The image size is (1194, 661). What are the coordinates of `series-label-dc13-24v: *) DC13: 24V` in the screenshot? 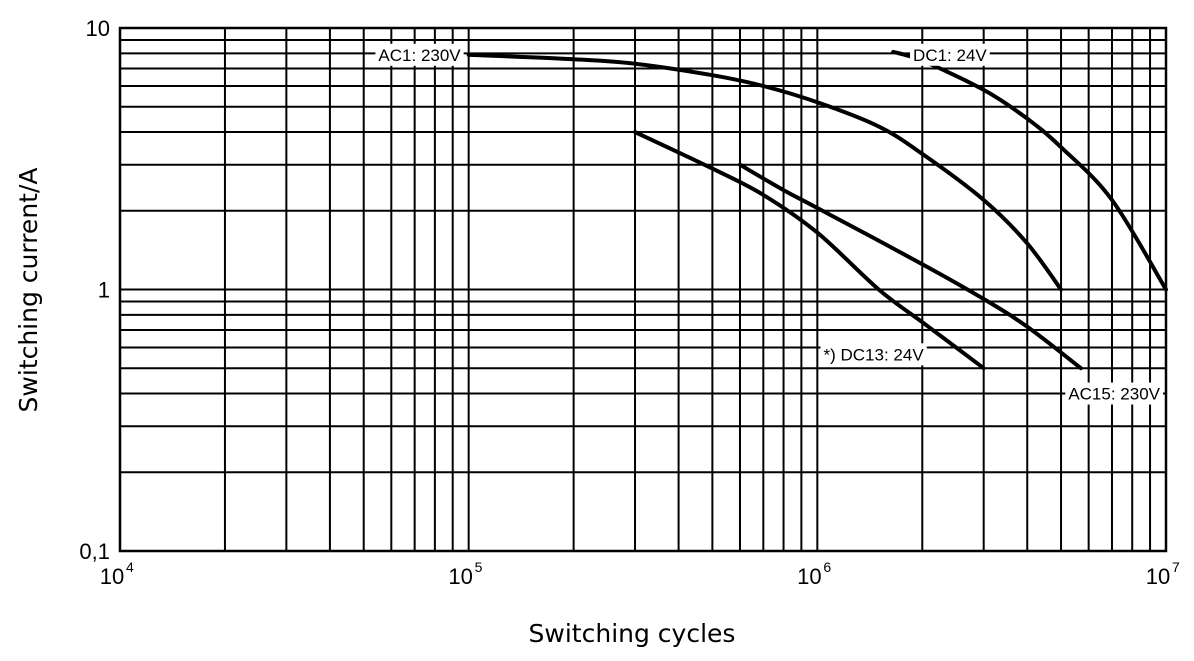 It's located at (873, 354).